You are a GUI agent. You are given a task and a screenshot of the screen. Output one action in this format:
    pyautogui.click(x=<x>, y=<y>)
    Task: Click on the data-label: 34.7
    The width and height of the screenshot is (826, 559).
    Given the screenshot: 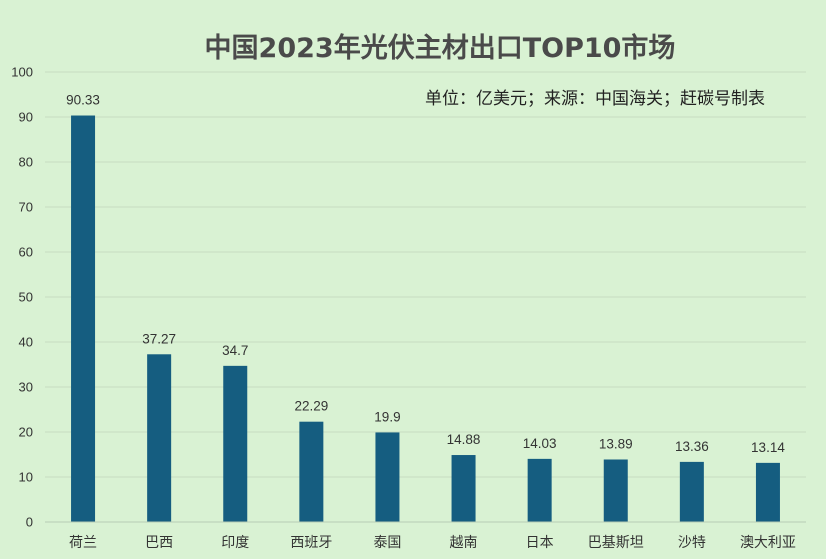 What is the action you would take?
    pyautogui.click(x=235, y=350)
    